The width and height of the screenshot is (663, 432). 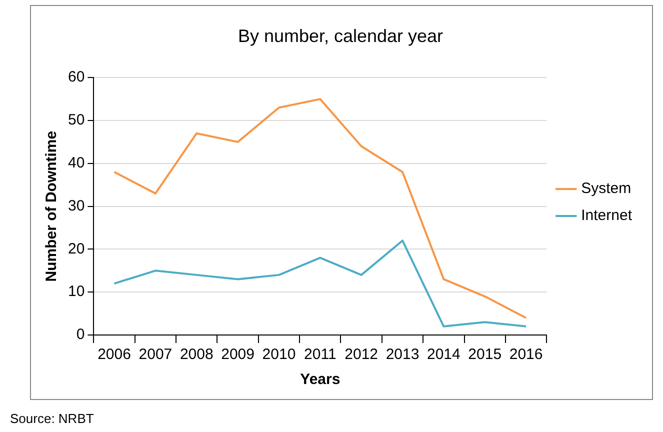 What do you see at coordinates (341, 36) in the screenshot?
I see `chart-title: By number, calendar year` at bounding box center [341, 36].